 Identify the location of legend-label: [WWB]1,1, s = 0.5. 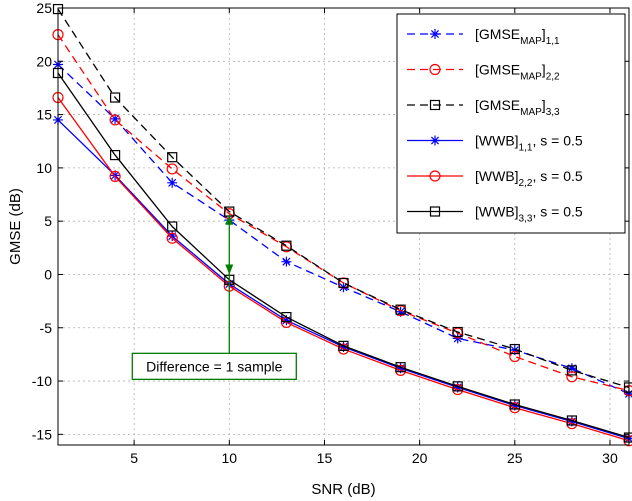
(529, 143).